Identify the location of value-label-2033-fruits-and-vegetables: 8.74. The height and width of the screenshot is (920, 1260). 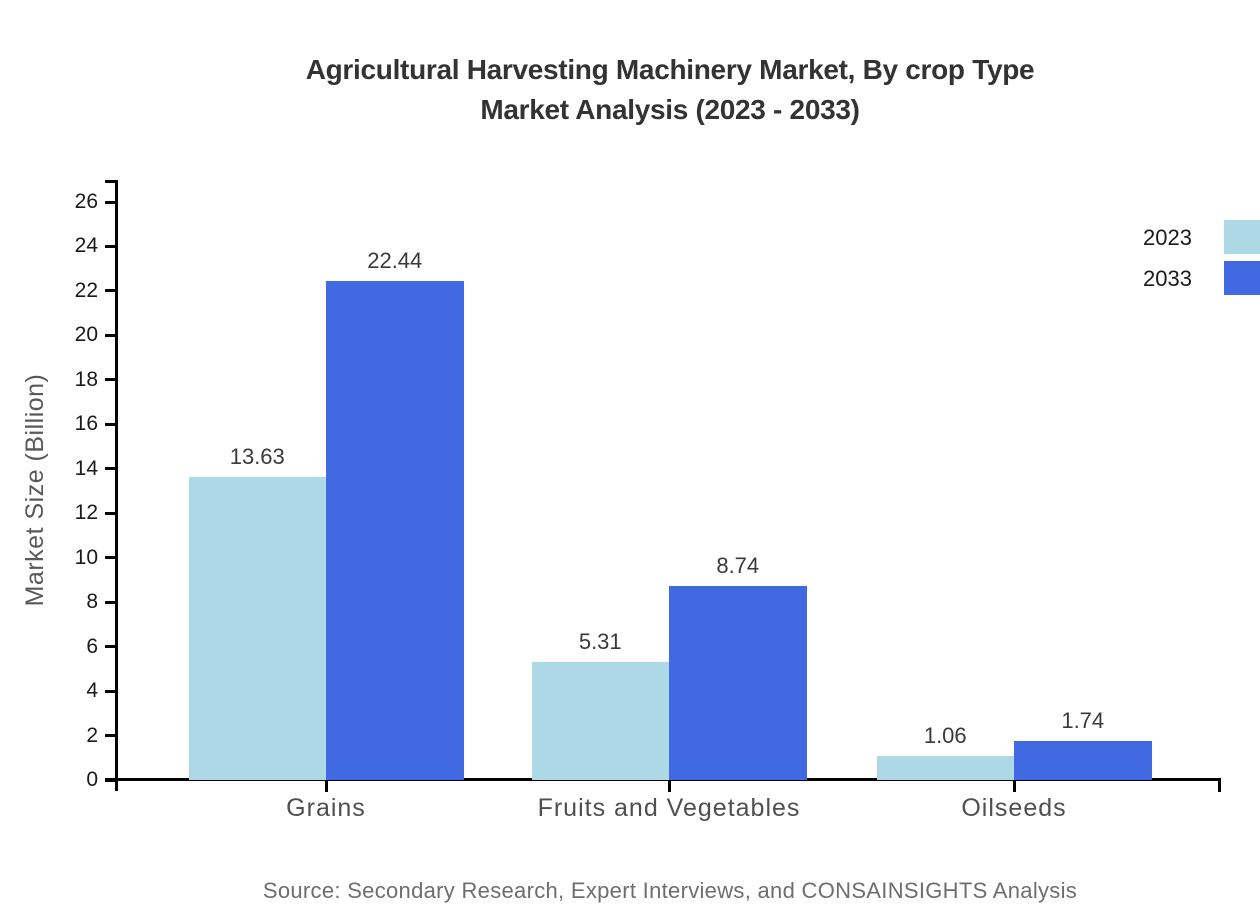
(738, 565).